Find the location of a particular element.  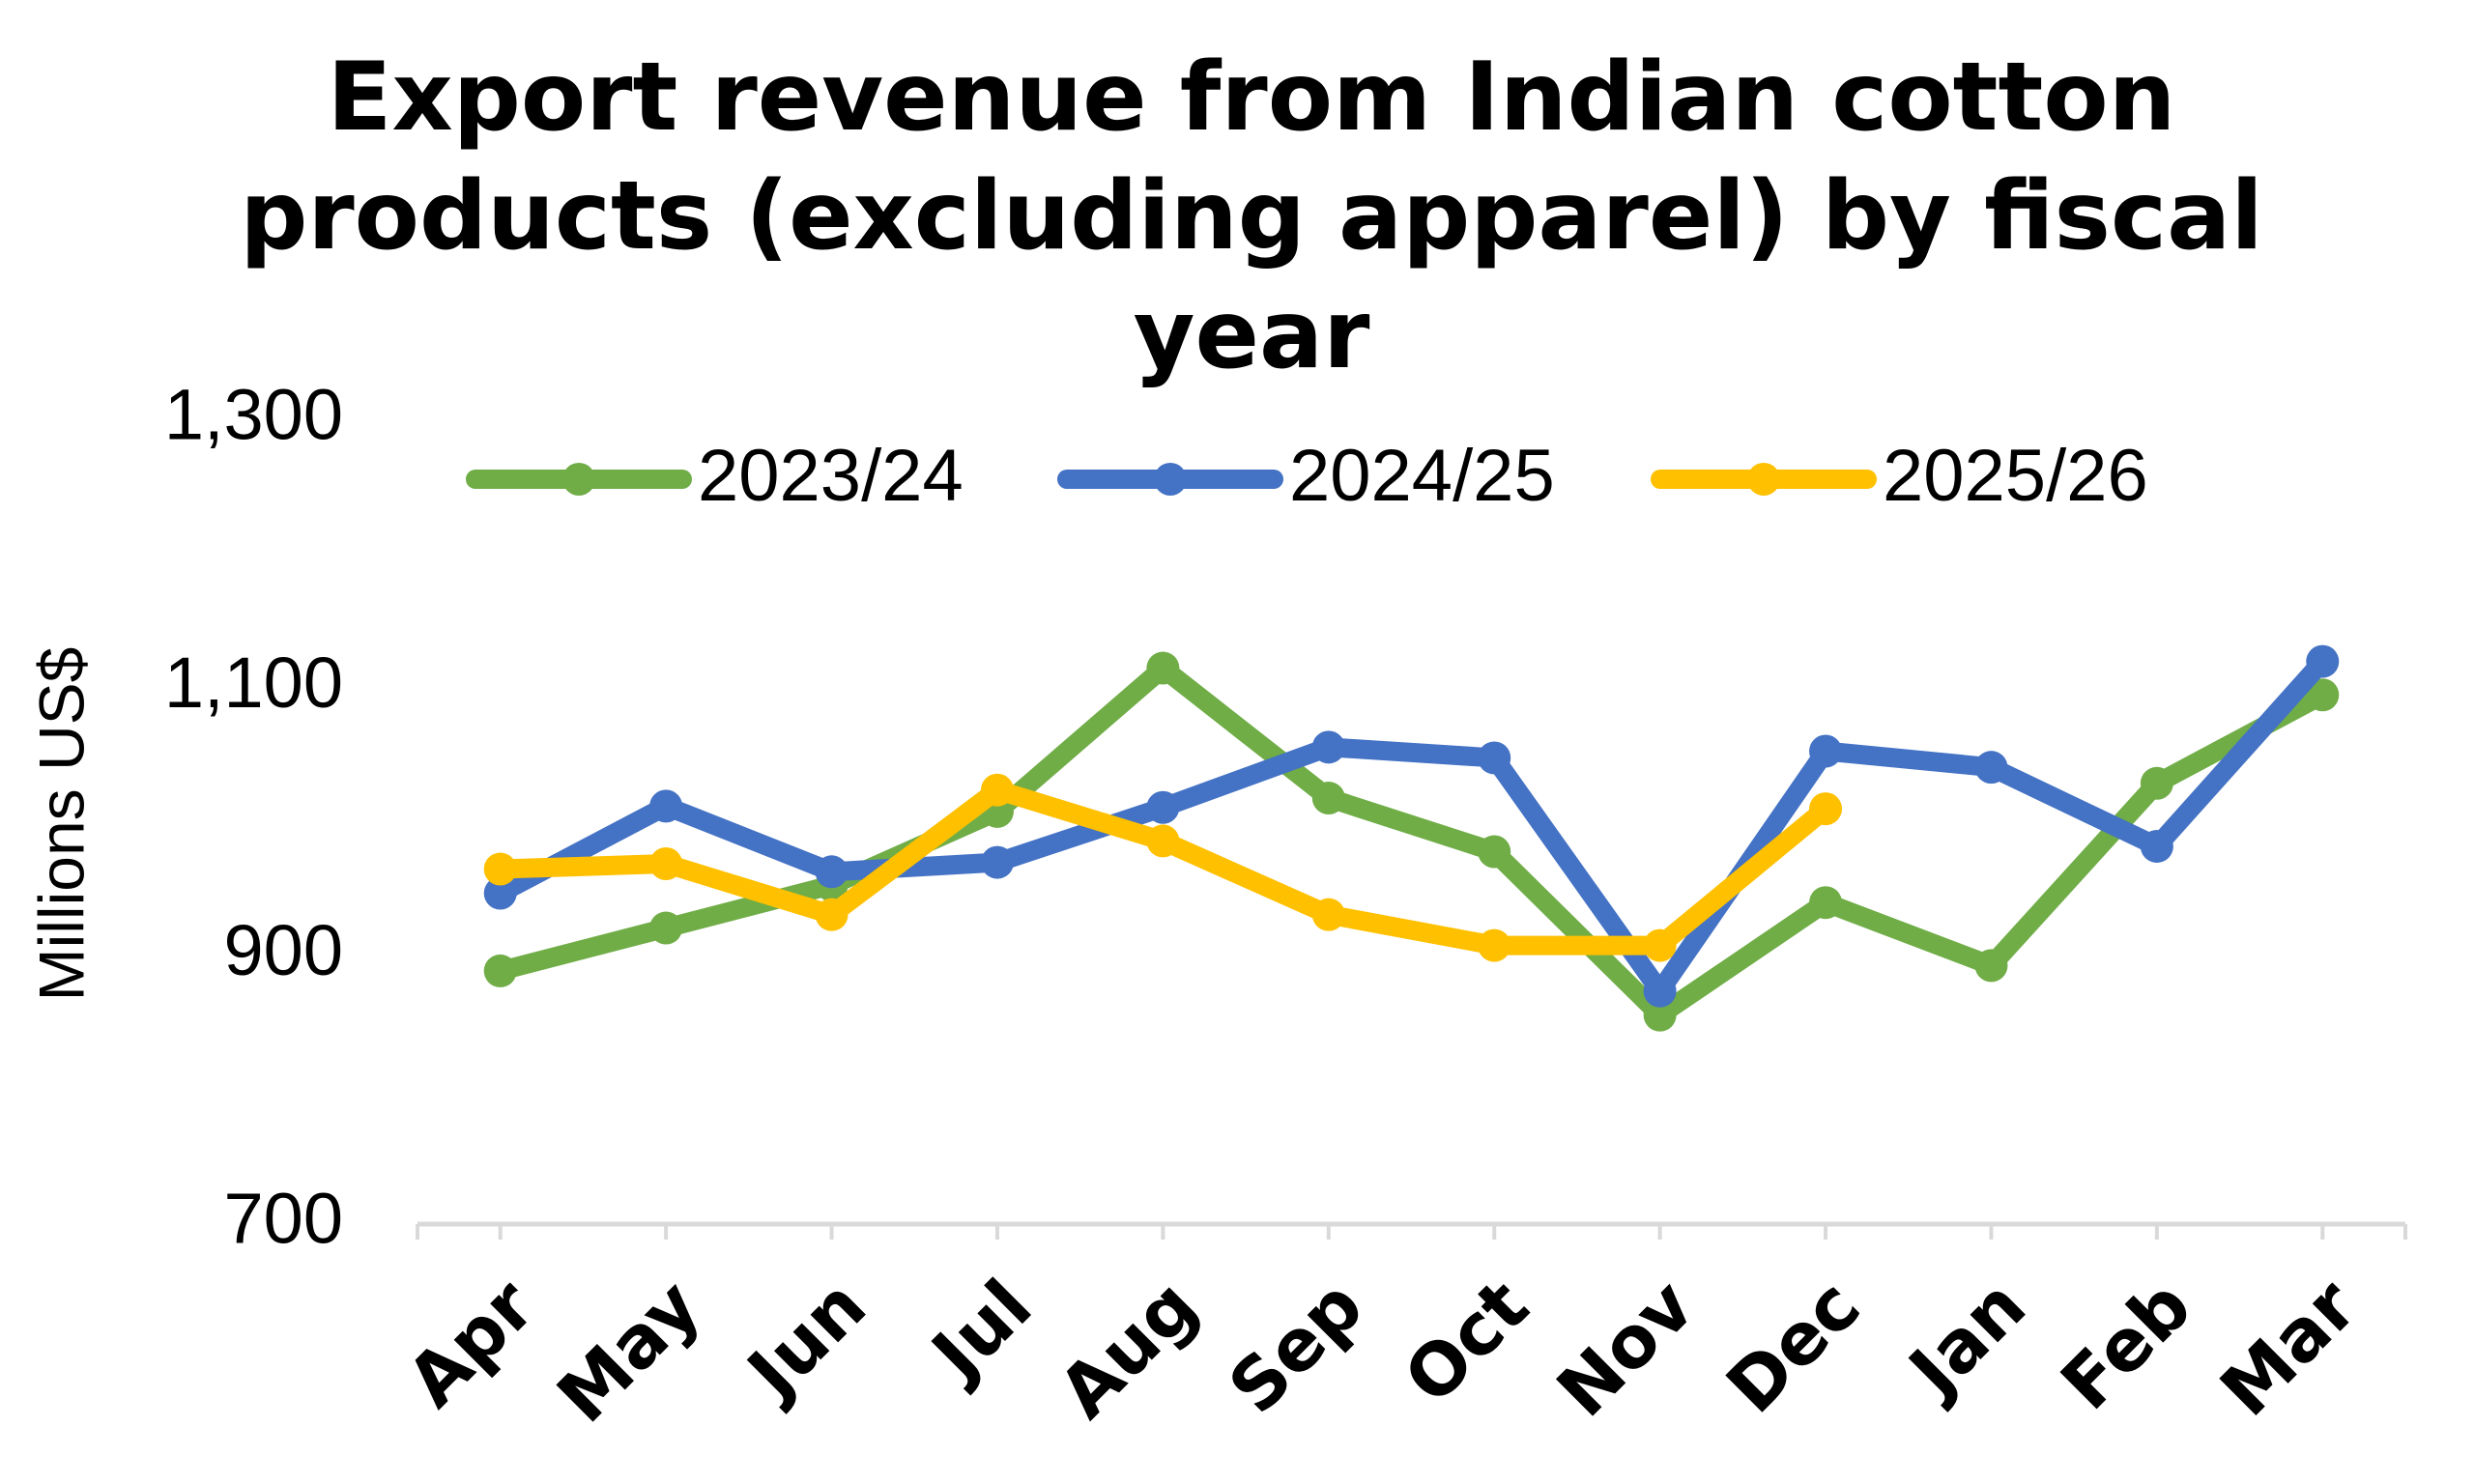

x-tick-label: Jan is located at coordinates (1966, 1339).